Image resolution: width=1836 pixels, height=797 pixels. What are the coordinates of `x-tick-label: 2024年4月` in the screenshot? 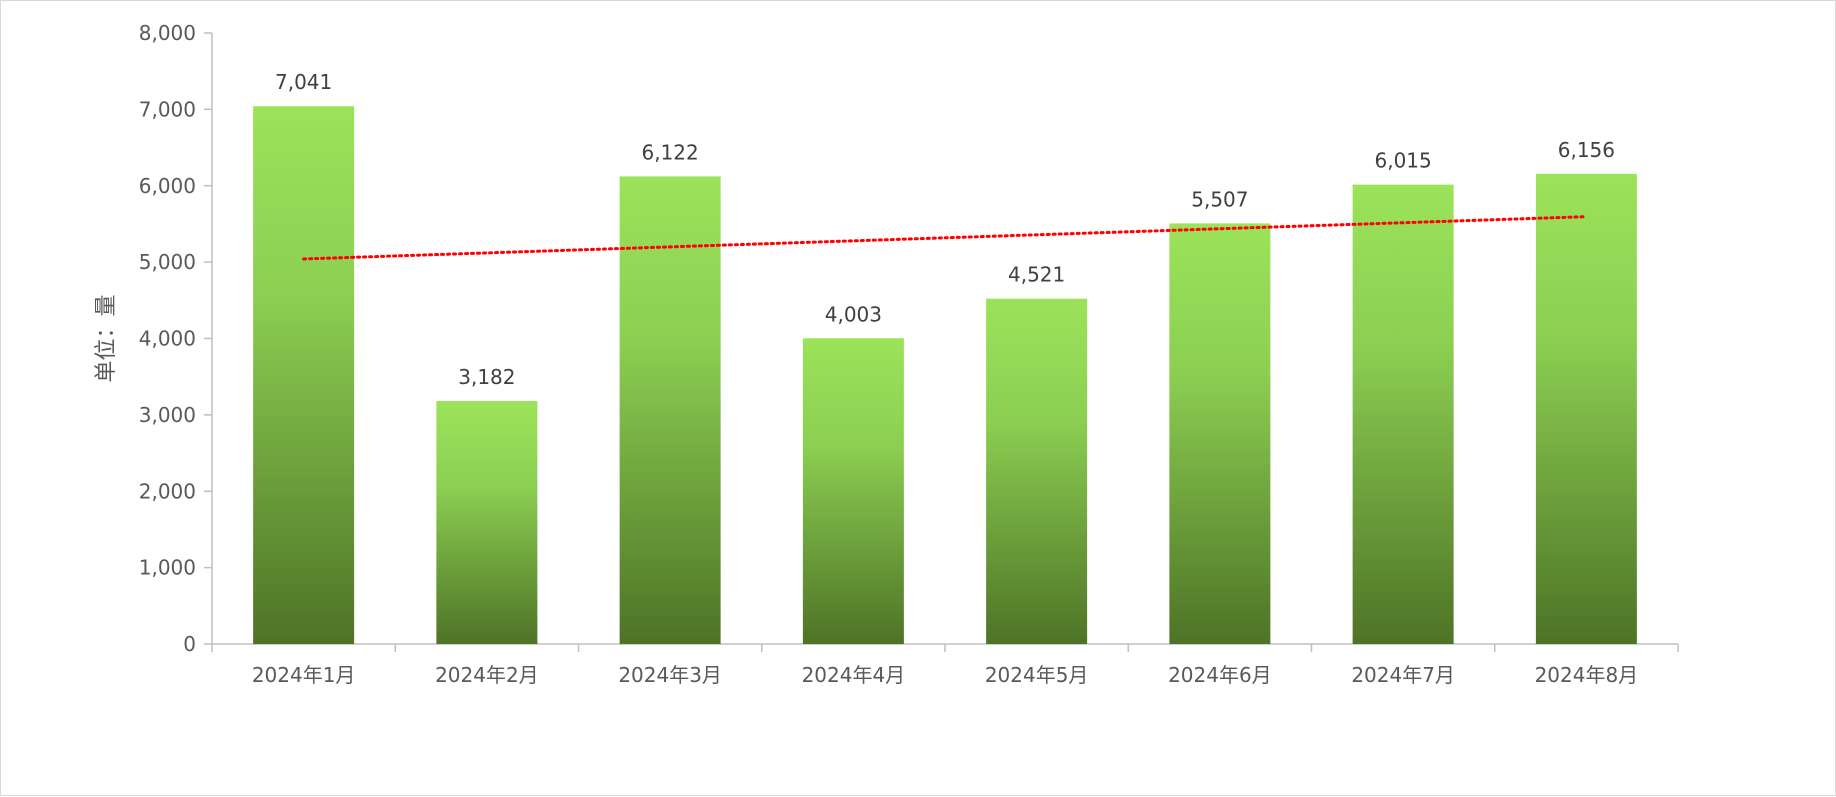 It's located at (854, 675).